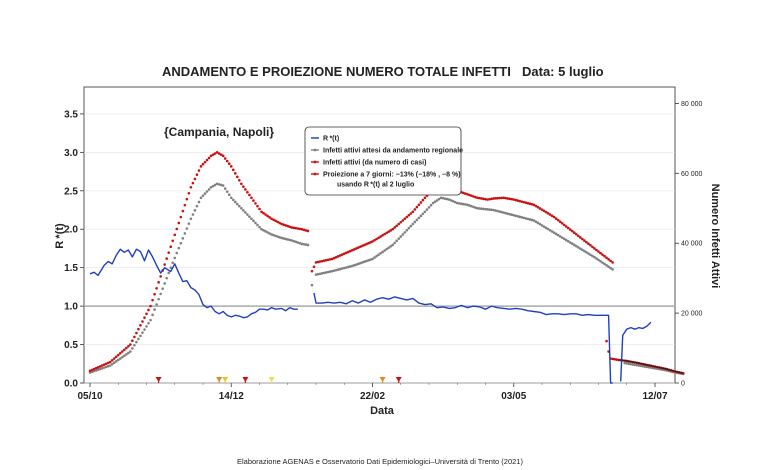 The width and height of the screenshot is (767, 470). I want to click on y-axis-left: 0.0 0.5 1.0 1.5 2.0 2.5 3.0 3.5, so click(74, 249).